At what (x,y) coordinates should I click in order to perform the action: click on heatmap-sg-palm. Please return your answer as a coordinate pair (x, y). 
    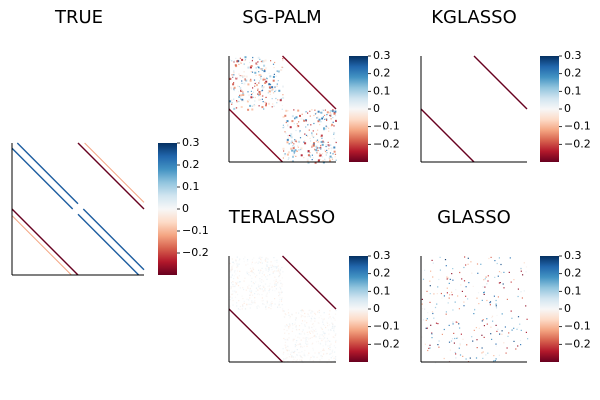
    Looking at the image, I should click on (282, 109).